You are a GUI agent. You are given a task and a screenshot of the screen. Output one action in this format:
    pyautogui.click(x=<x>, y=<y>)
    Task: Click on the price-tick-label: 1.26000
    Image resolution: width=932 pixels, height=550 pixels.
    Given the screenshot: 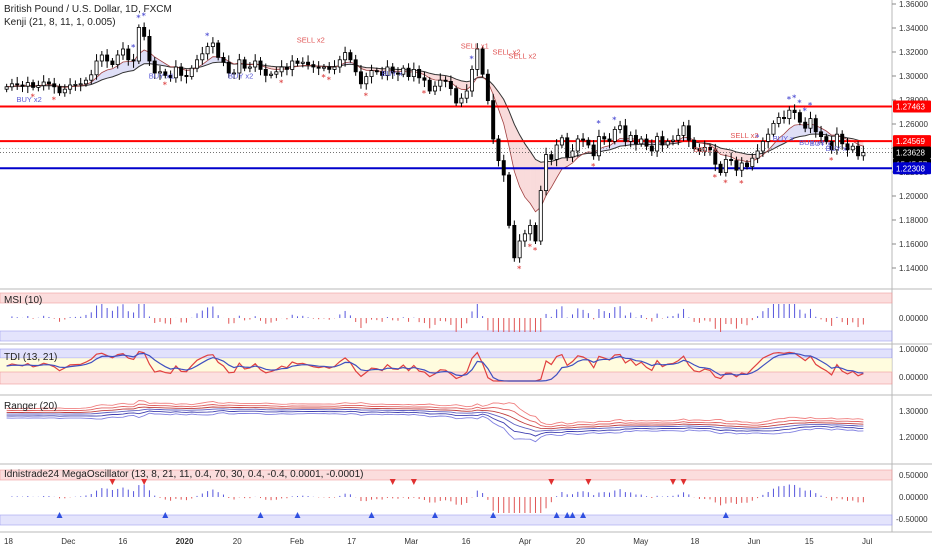 What is the action you would take?
    pyautogui.click(x=913, y=124)
    